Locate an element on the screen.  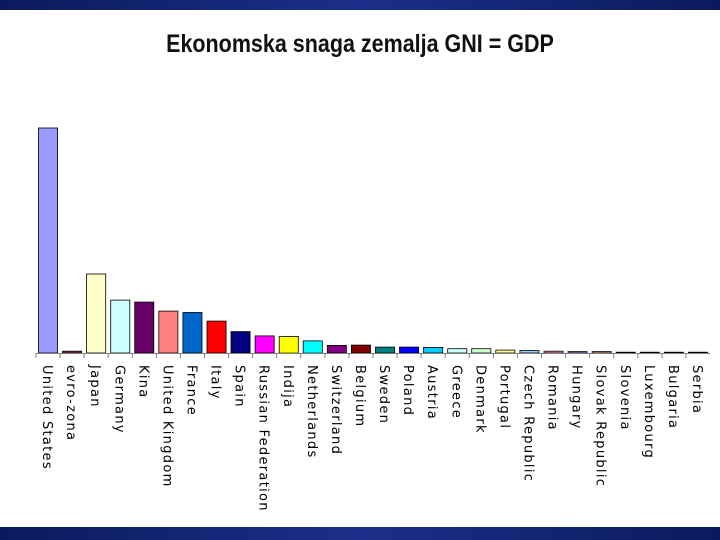
bar-portugal is located at coordinates (505, 351).